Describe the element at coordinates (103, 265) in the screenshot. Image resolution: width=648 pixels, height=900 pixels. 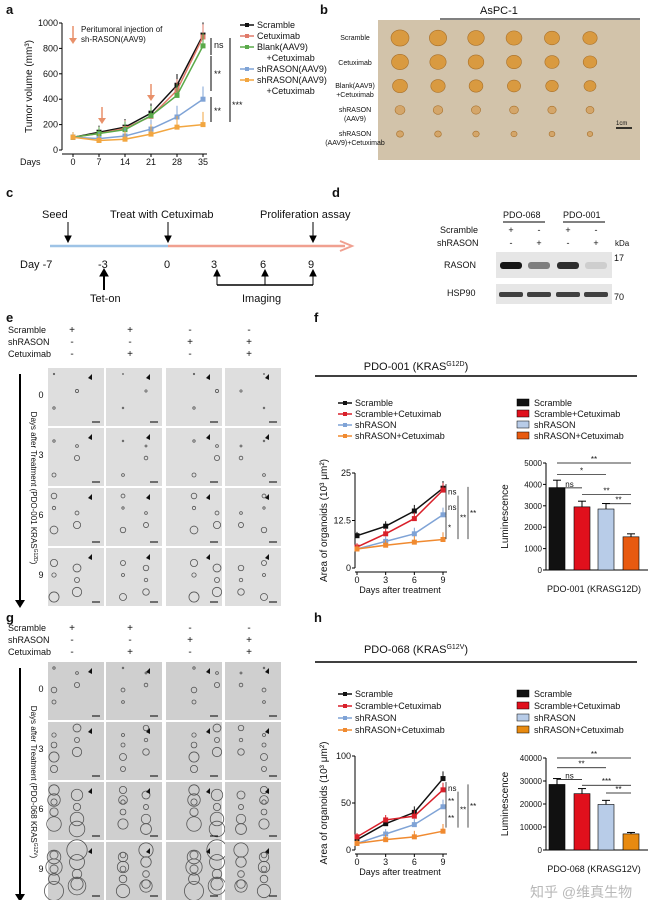
I see `svg-text: -3` at that location.